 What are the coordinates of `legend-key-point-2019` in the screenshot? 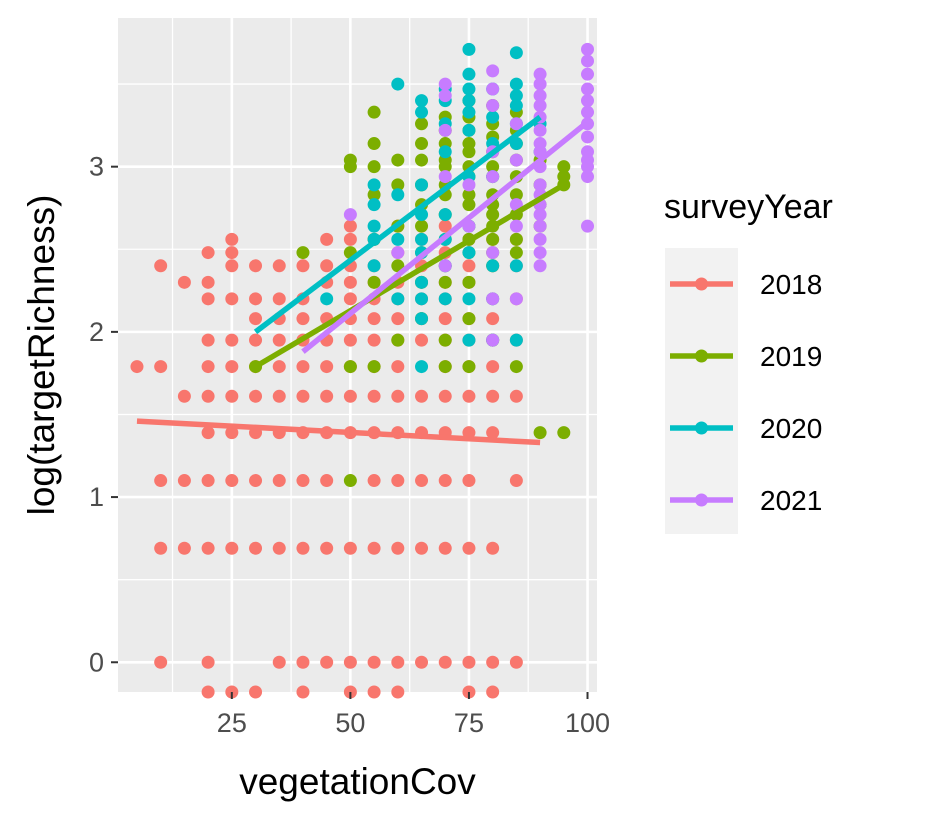 It's located at (701, 356).